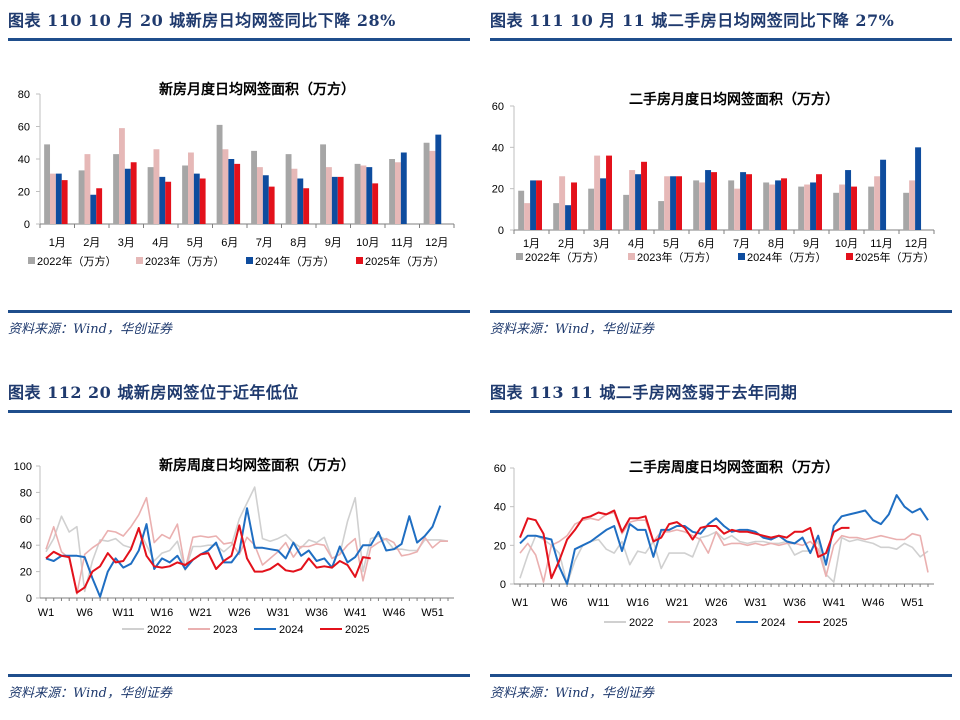 This screenshot has height=720, width=960. I want to click on y-tick-label: 0, so click(503, 585).